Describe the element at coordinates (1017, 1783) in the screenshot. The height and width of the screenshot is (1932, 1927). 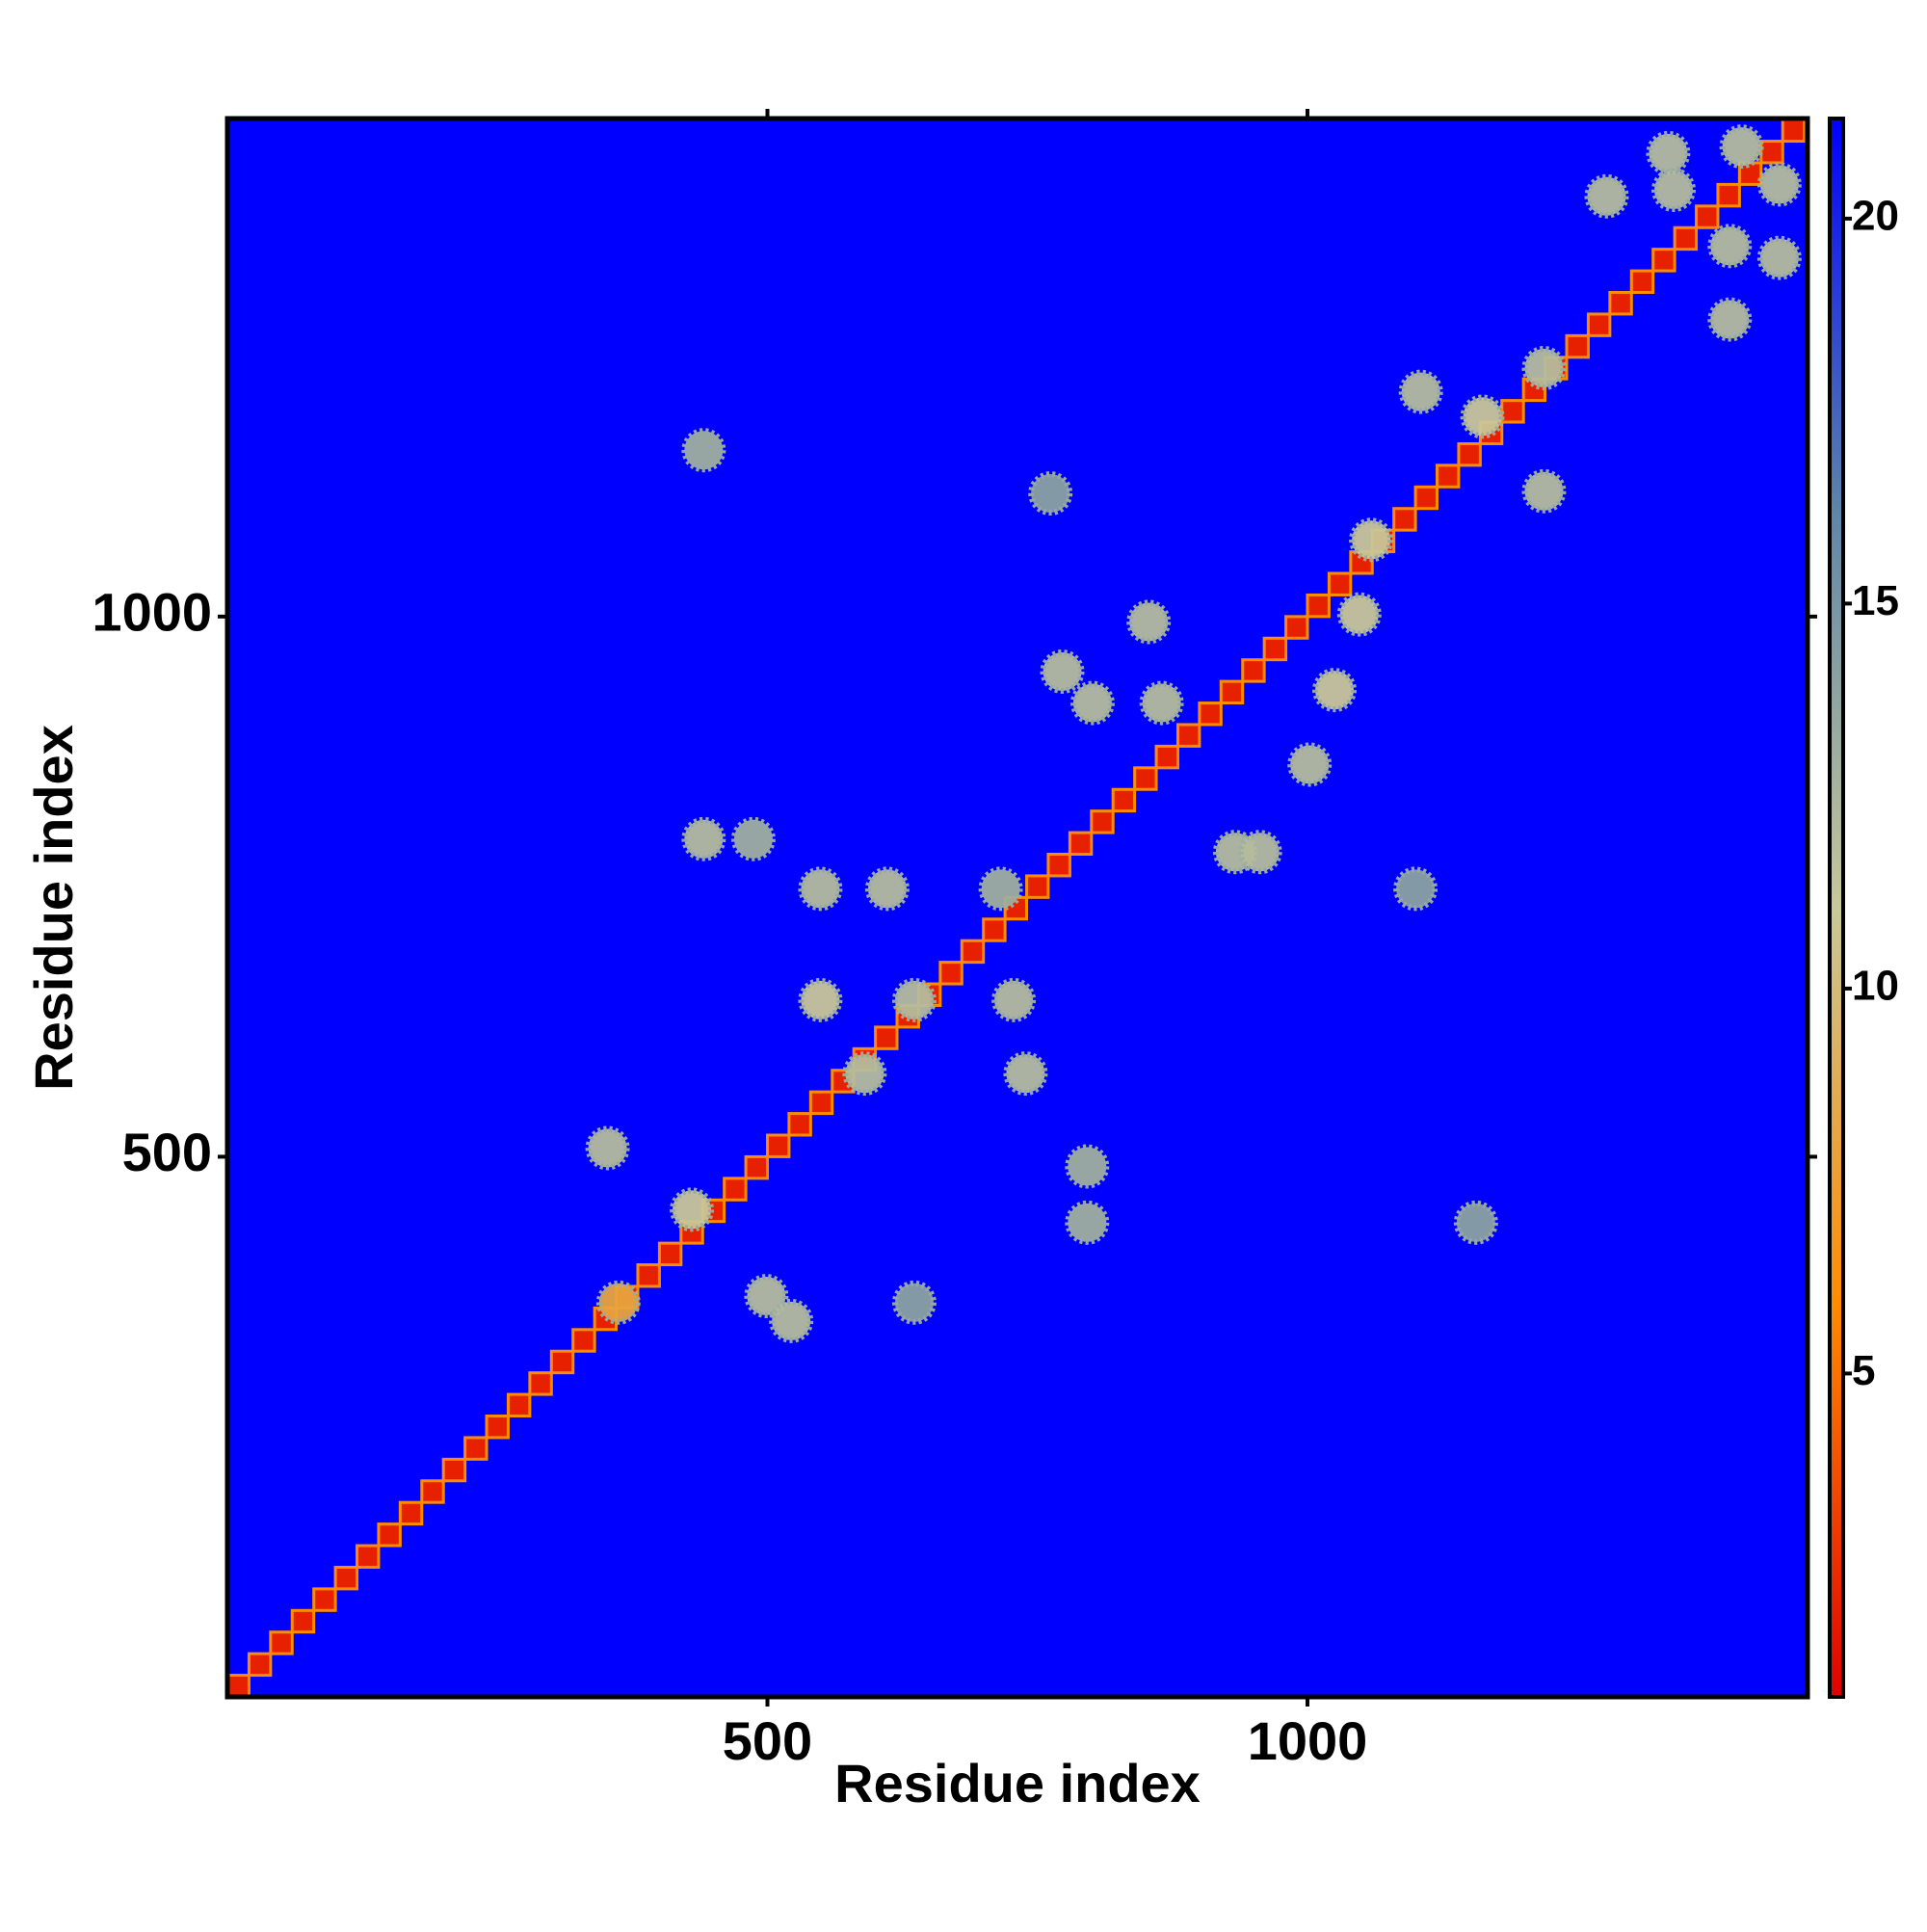
I see `x-axis-title: Residue index` at that location.